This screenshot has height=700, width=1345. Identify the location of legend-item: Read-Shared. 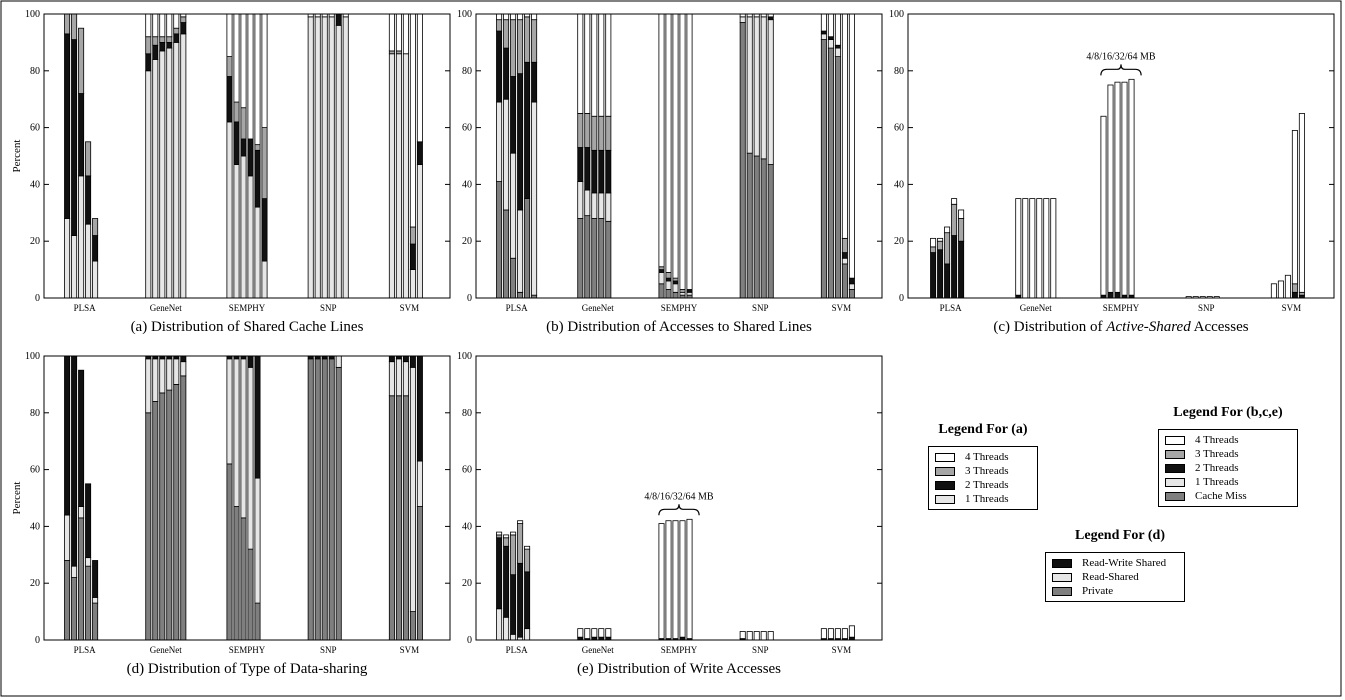
(1115, 577).